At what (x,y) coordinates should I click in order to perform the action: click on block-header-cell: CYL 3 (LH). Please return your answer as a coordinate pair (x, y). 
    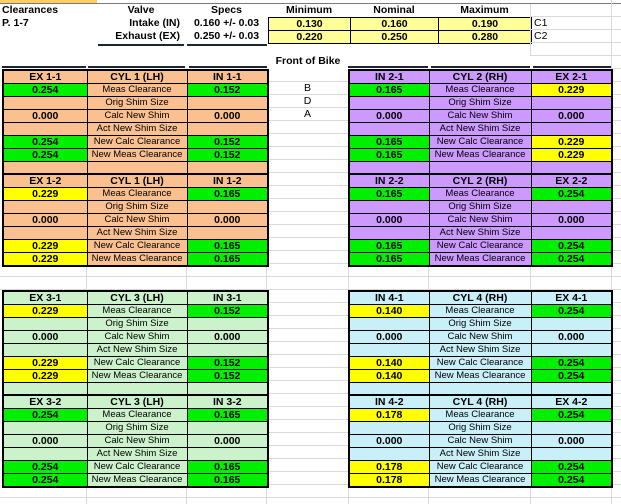
    Looking at the image, I should click on (137, 401).